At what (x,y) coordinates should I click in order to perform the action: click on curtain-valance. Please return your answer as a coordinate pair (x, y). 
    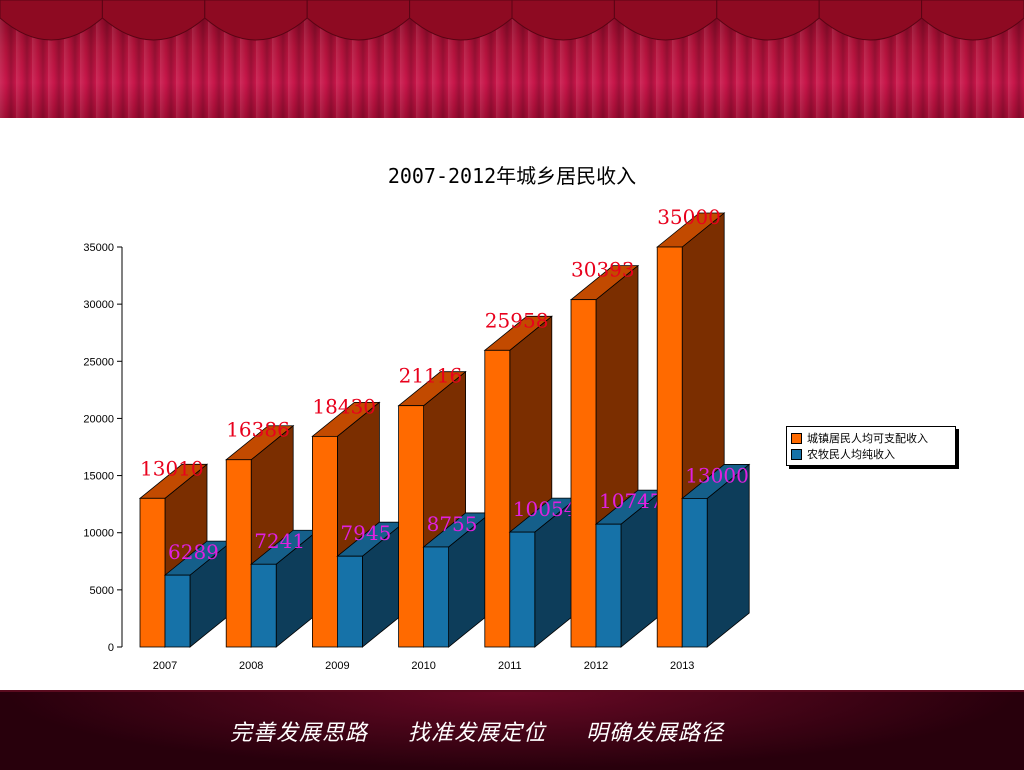
    Looking at the image, I should click on (512, 20).